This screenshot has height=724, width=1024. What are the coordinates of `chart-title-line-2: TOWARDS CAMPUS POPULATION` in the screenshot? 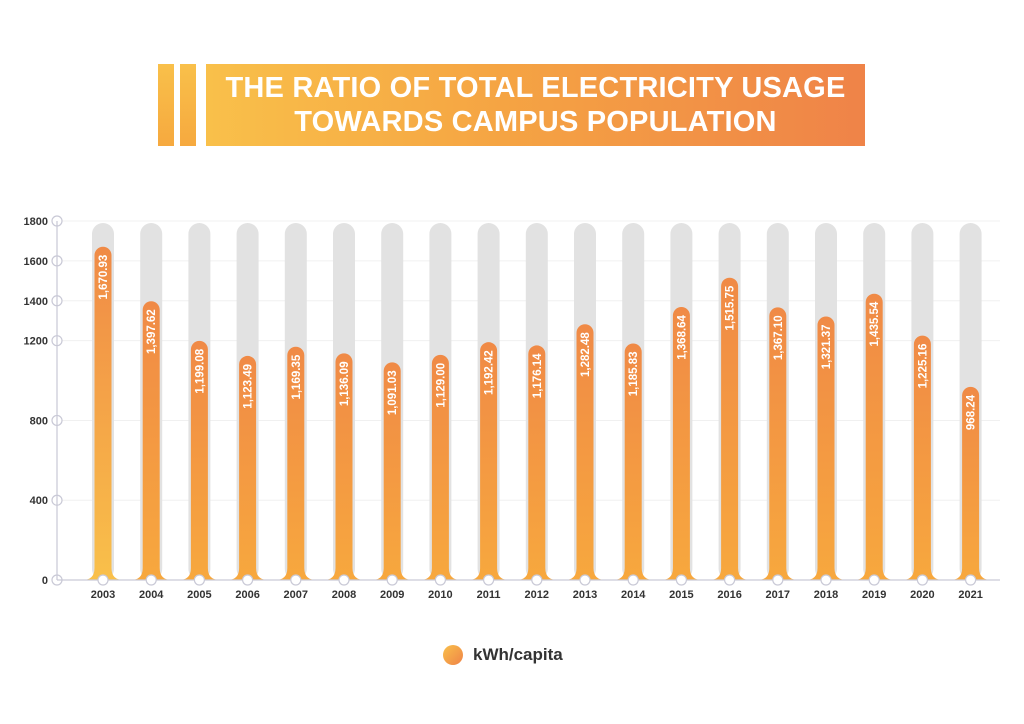 It's located at (535, 122).